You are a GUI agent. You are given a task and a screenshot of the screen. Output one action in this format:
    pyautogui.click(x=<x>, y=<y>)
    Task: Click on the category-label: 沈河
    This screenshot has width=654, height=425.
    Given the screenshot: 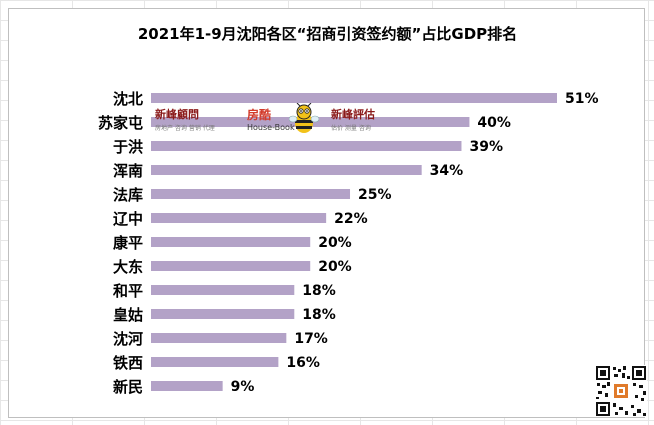 What is the action you would take?
    pyautogui.click(x=128, y=339)
    